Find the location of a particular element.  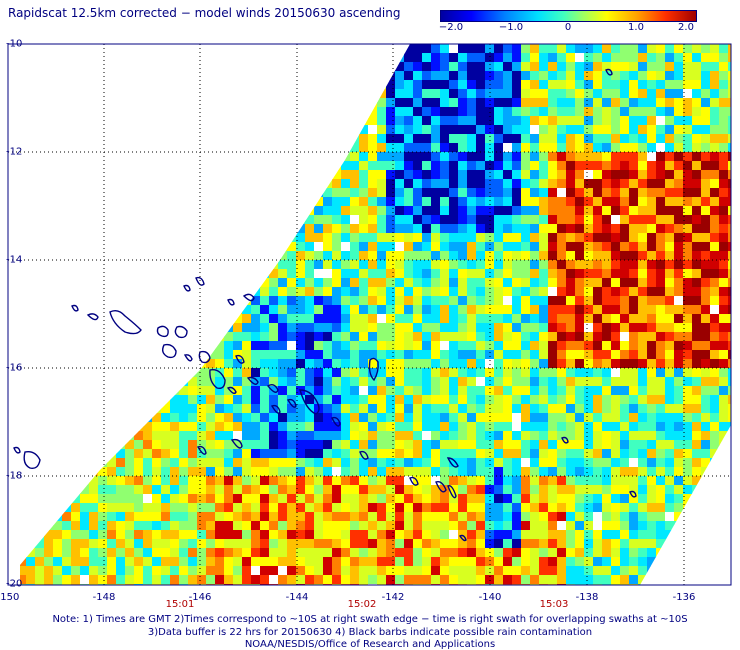

colorbar-tick-label: −1.0 is located at coordinates (511, 27).